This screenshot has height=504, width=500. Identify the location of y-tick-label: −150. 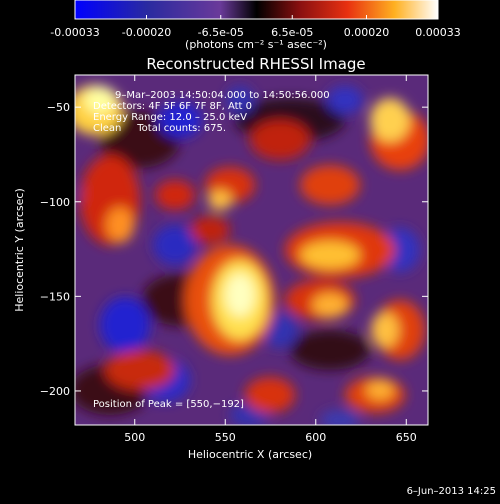
(55, 296).